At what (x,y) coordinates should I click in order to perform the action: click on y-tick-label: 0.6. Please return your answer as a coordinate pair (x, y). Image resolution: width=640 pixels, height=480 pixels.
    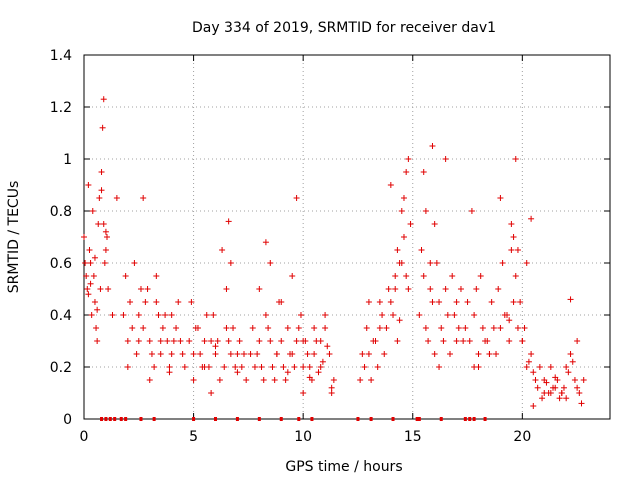
    Looking at the image, I should click on (61, 264).